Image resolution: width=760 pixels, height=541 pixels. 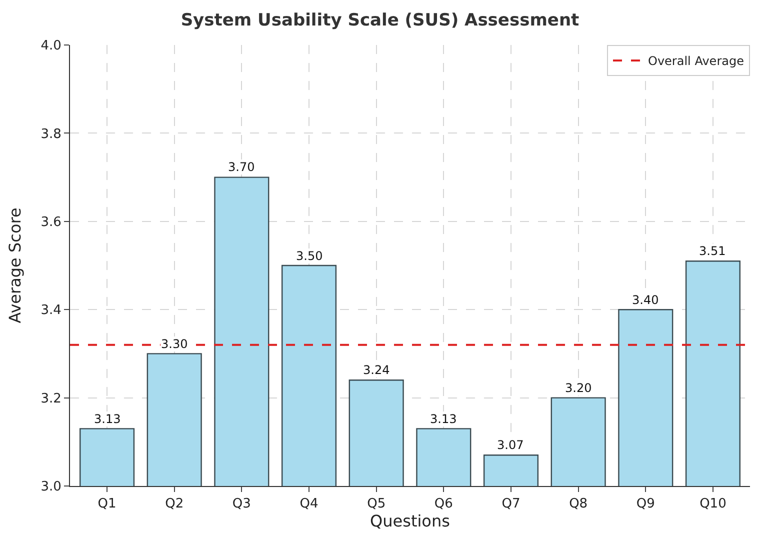 What do you see at coordinates (376, 504) in the screenshot?
I see `x-tick-label: Q5` at bounding box center [376, 504].